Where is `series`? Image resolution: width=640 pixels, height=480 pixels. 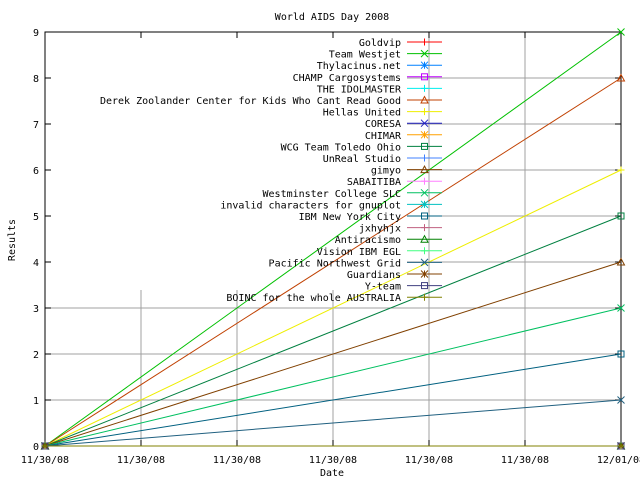
series is located at coordinates (333, 446).